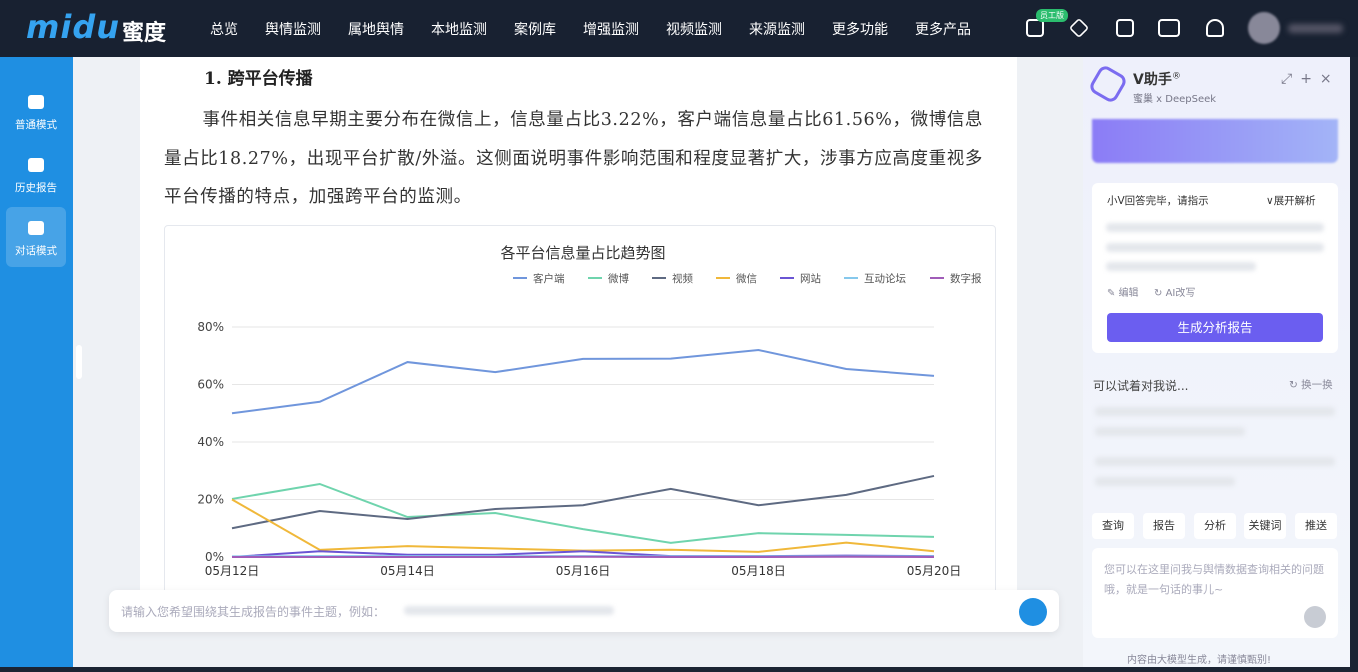 The height and width of the screenshot is (672, 1358). What do you see at coordinates (934, 571) in the screenshot?
I see `x-tick-label: 05月20日` at bounding box center [934, 571].